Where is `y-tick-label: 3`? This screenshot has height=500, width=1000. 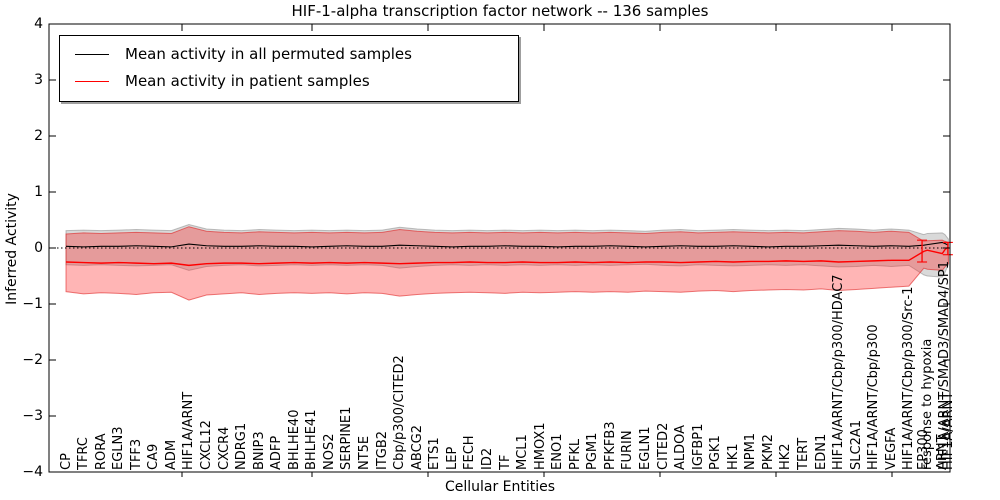
y-tick-label: 3 is located at coordinates (38, 80).